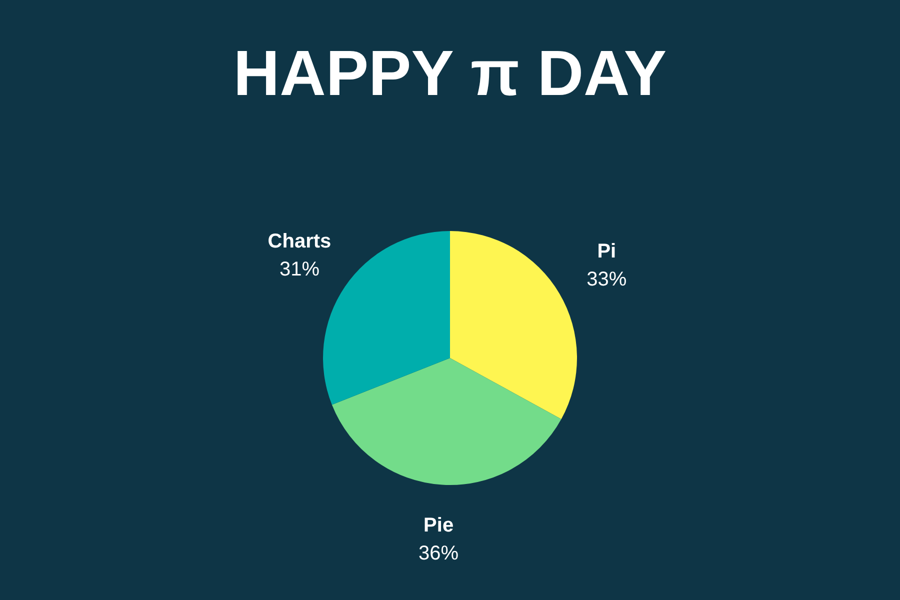  What do you see at coordinates (439, 525) in the screenshot?
I see `slice-label: Pie` at bounding box center [439, 525].